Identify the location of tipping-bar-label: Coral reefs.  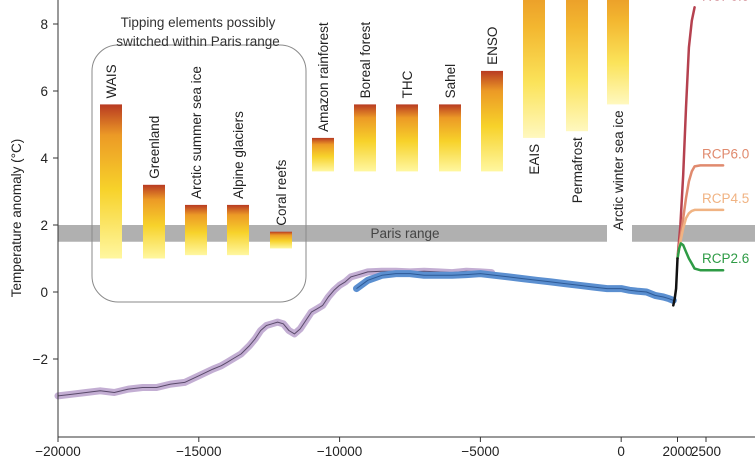
(281, 192).